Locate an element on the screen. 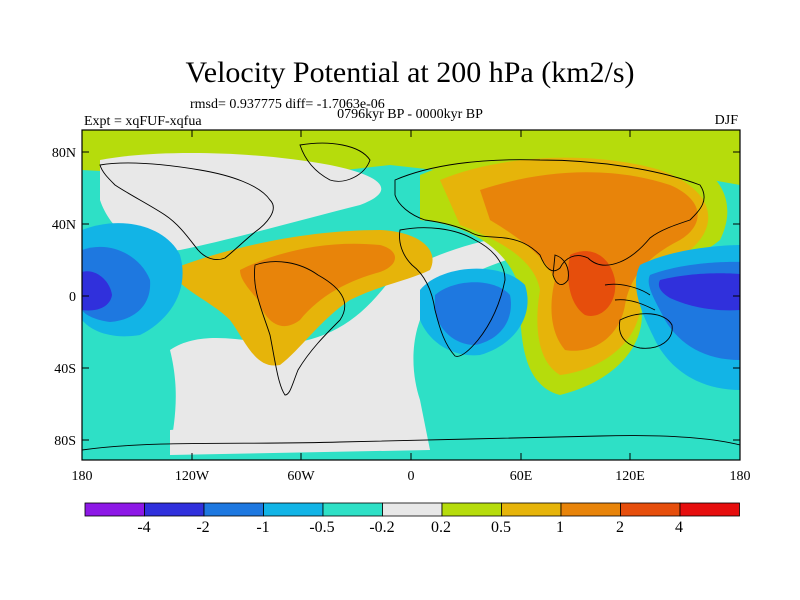  lat-tick-label: 80S is located at coordinates (65, 441).